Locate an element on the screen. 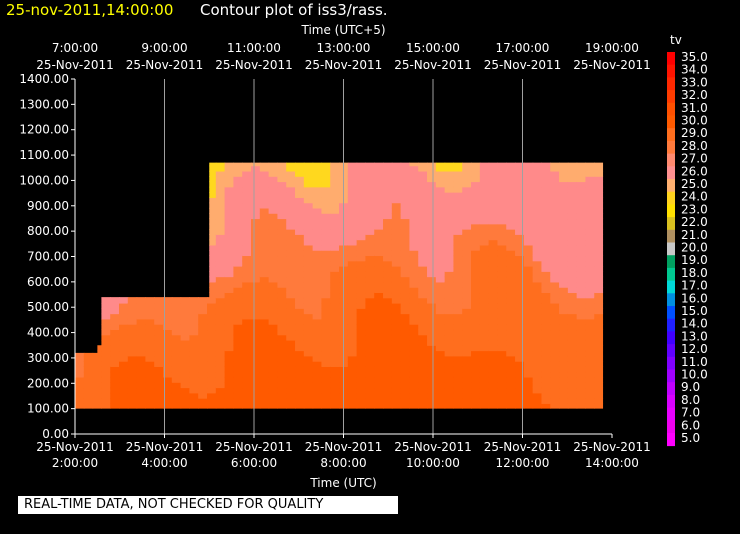 This screenshot has height=534, width=740. quality-banner: REAL-TIME DATA, NOT CHECKED FOR QUALITY is located at coordinates (208, 505).